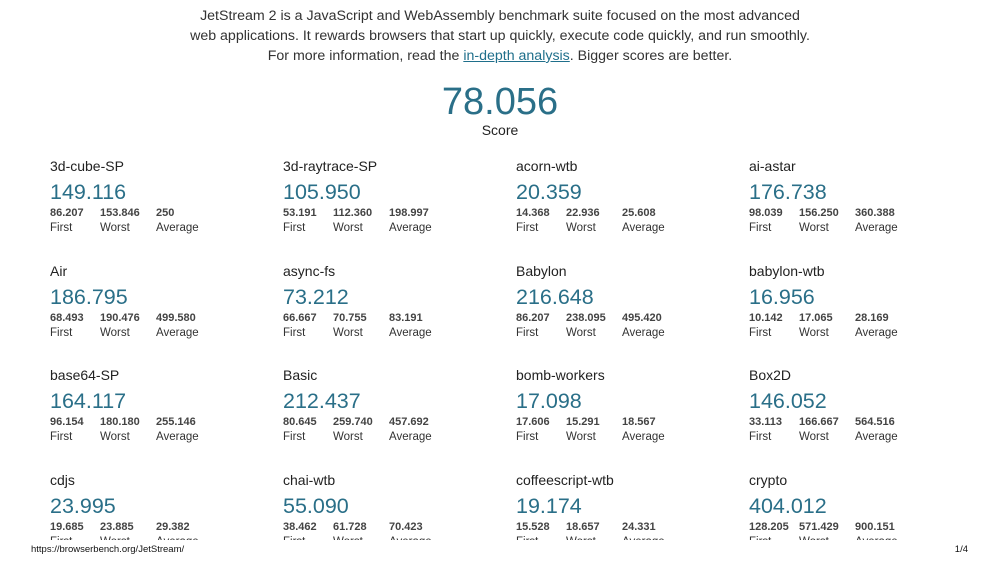 The width and height of the screenshot is (1000, 563). Describe the element at coordinates (819, 527) in the screenshot. I see `stat-worst-value: 571.429` at that location.